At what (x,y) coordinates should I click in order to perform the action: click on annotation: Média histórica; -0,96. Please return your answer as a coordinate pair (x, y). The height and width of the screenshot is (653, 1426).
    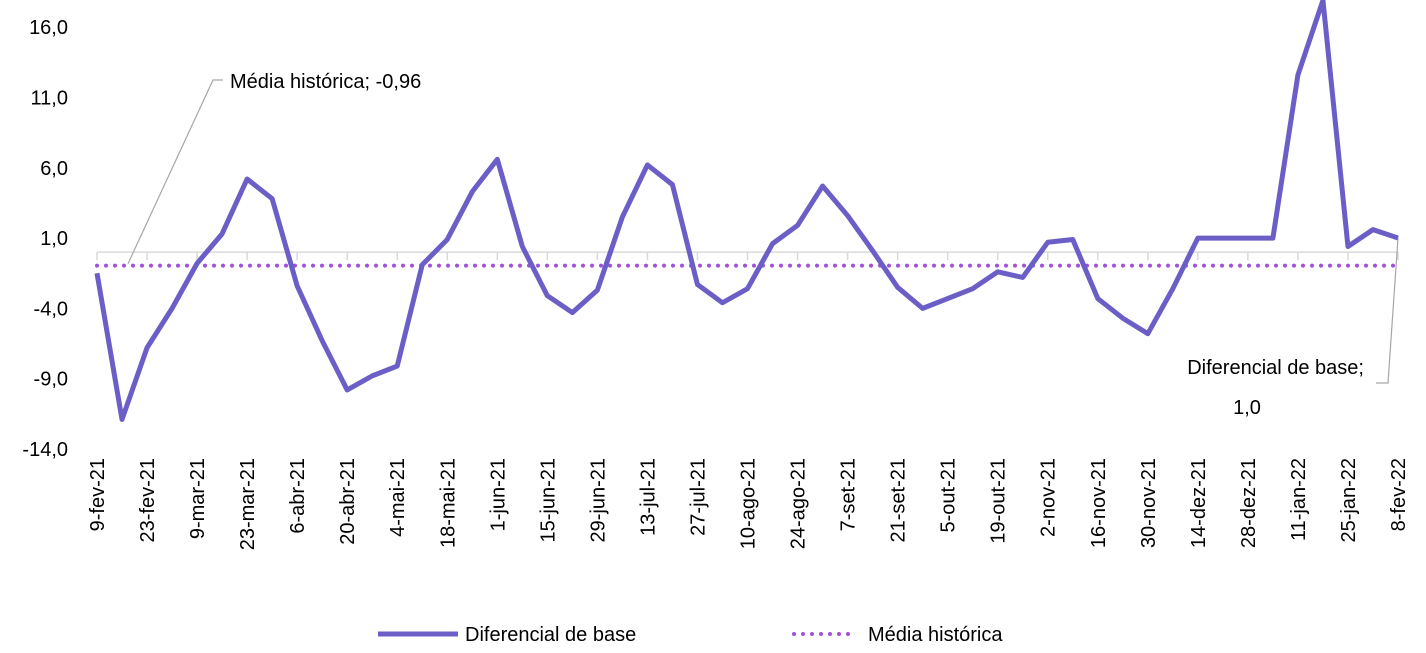
    Looking at the image, I should click on (325, 82).